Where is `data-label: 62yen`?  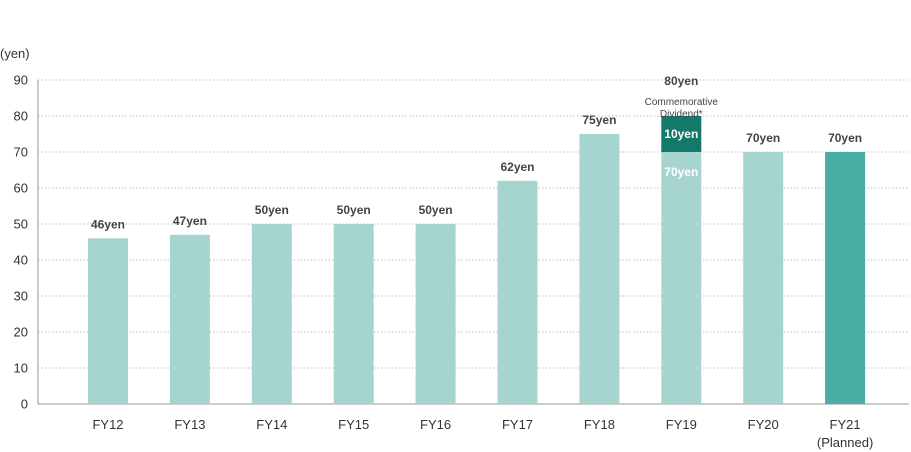
data-label: 62yen is located at coordinates (517, 167).